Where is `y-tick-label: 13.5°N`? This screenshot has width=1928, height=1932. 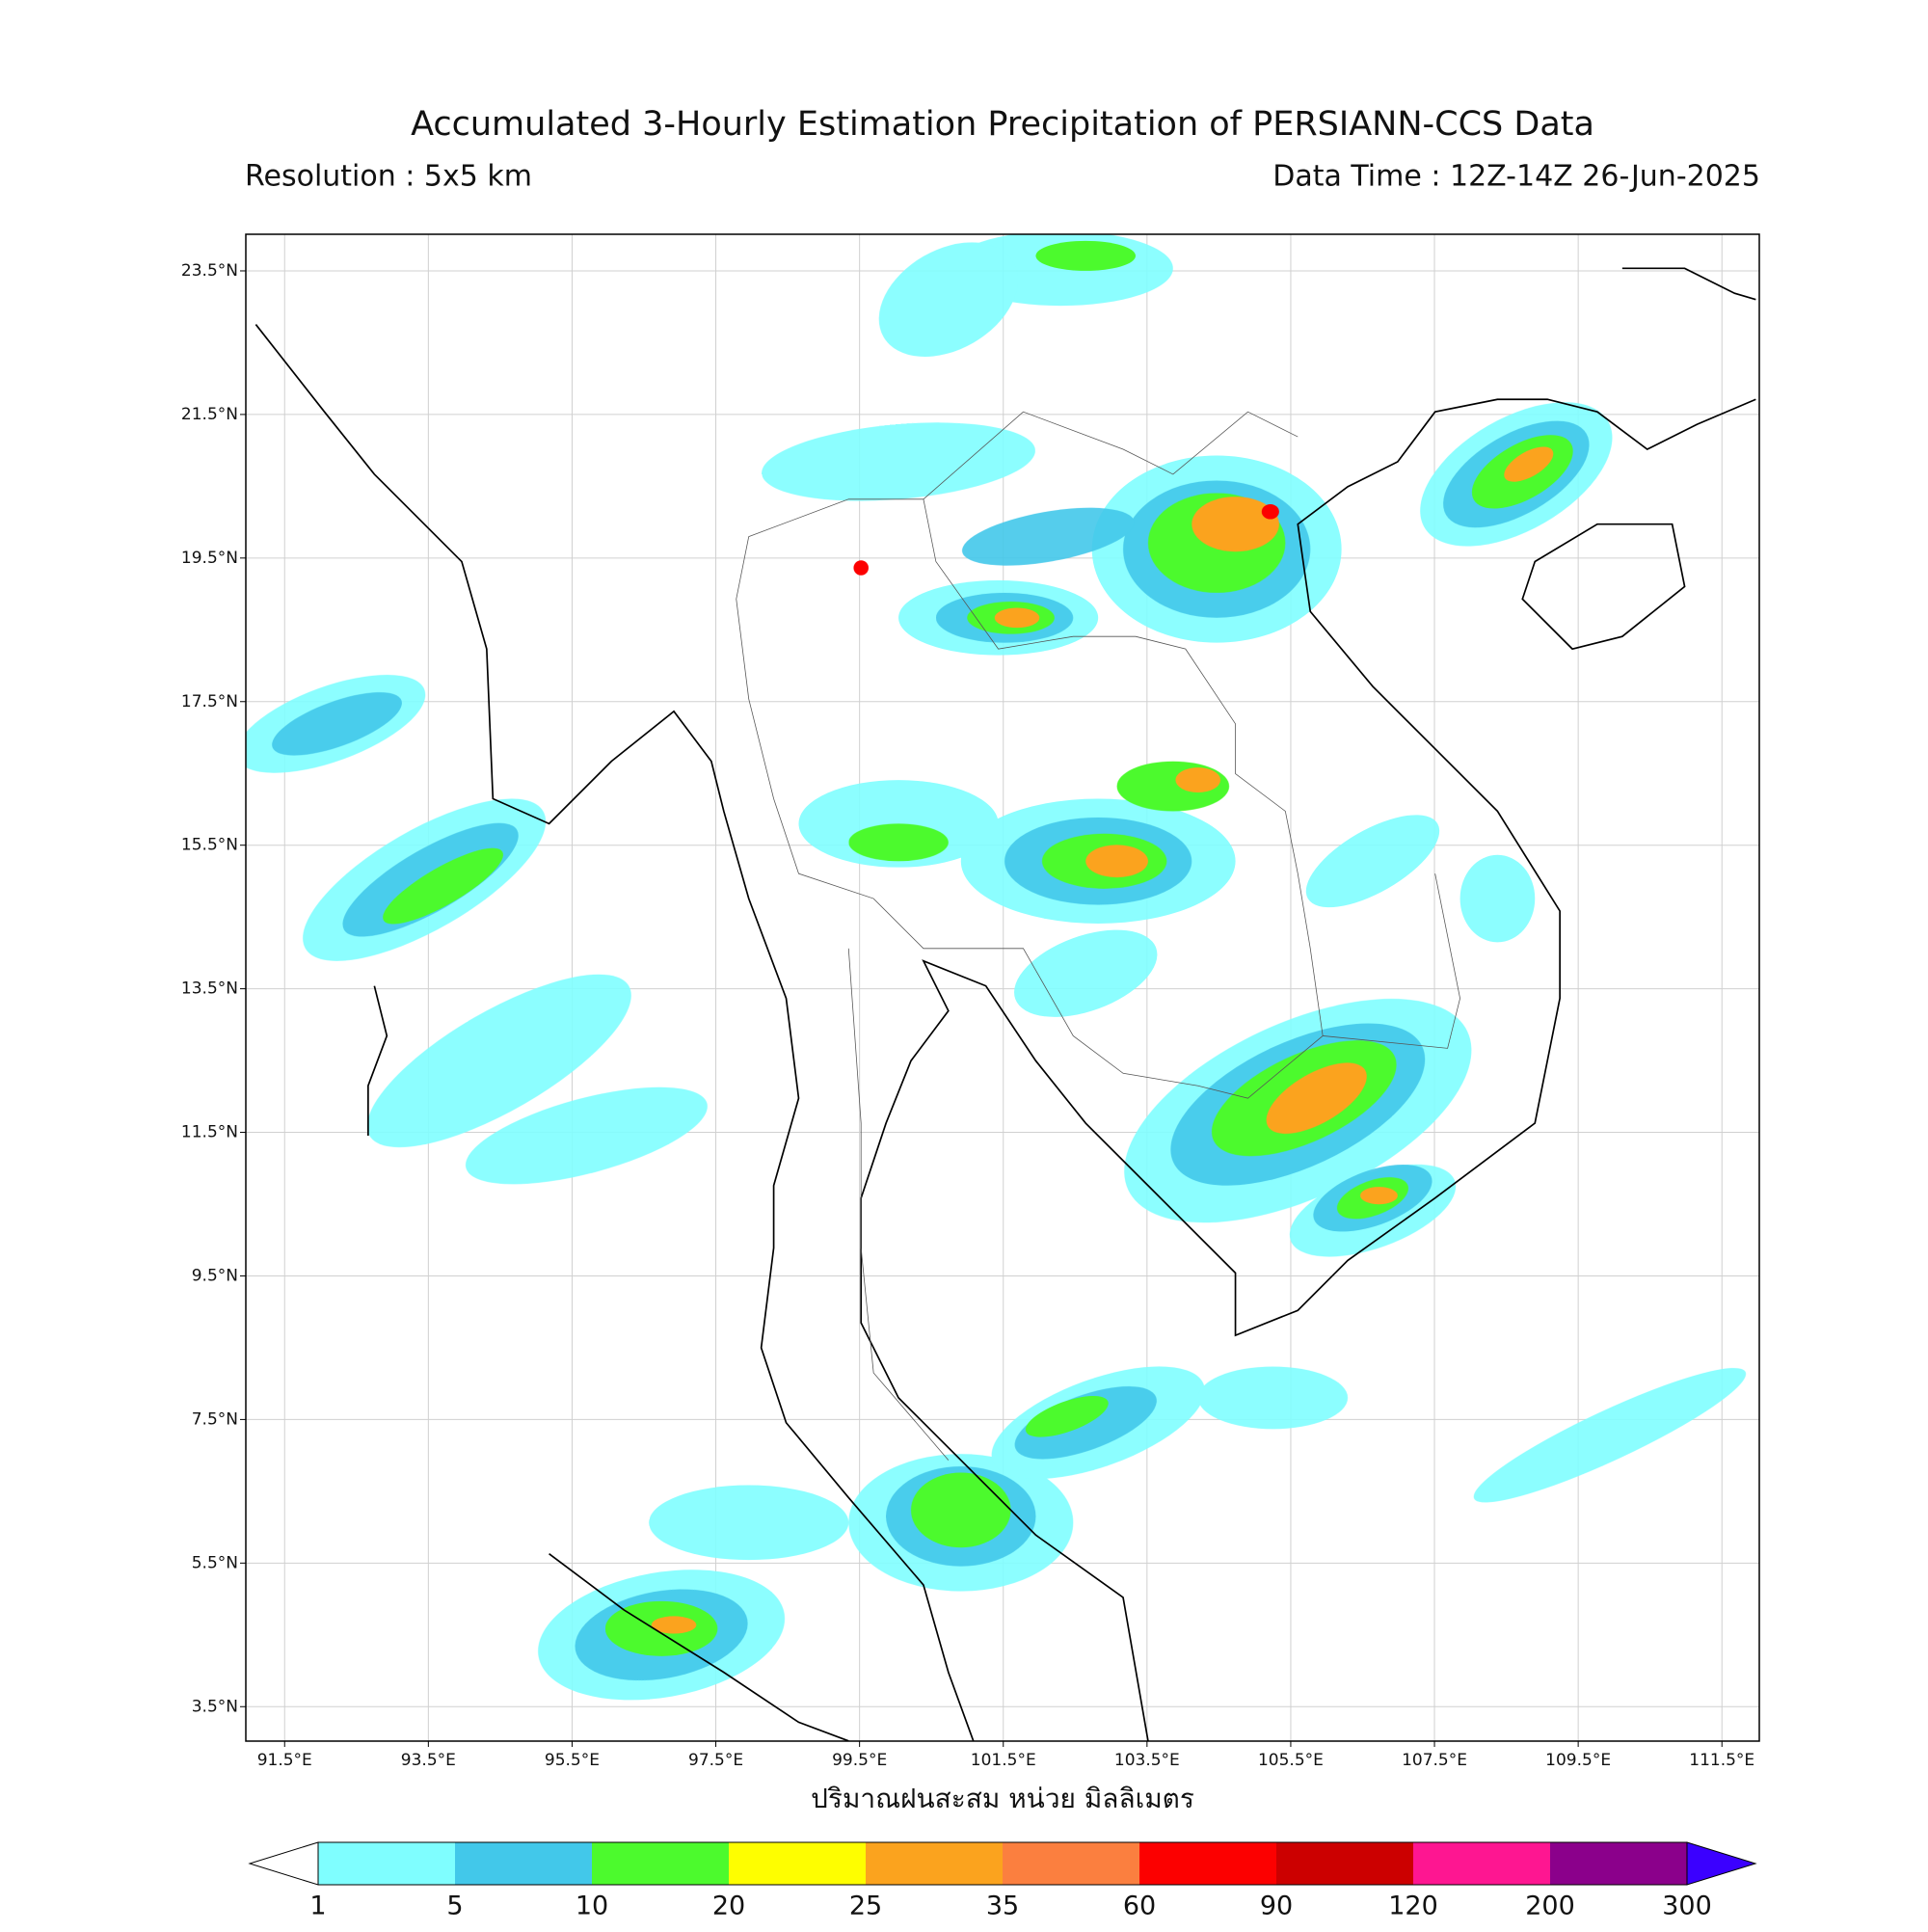
y-tick-label: 13.5°N is located at coordinates (209, 989).